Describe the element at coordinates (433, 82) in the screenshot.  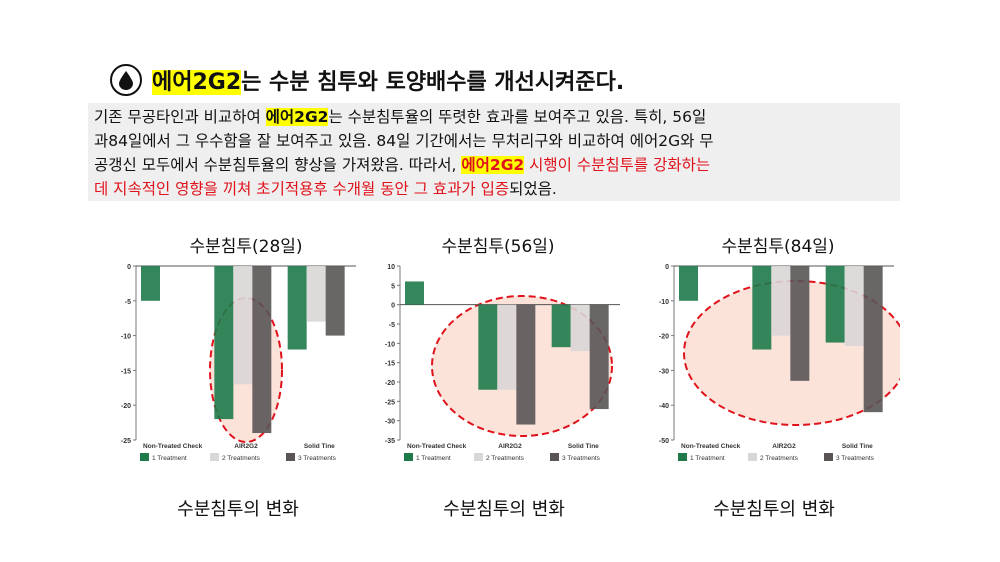
I see `title-text: 는 수분 침투와 토양배수를 개선시켜준다.` at that location.